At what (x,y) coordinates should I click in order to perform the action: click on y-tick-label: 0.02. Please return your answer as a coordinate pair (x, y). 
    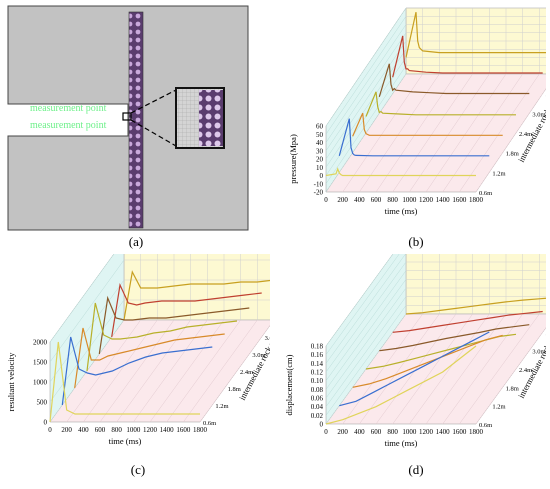
    Looking at the image, I should click on (317, 416).